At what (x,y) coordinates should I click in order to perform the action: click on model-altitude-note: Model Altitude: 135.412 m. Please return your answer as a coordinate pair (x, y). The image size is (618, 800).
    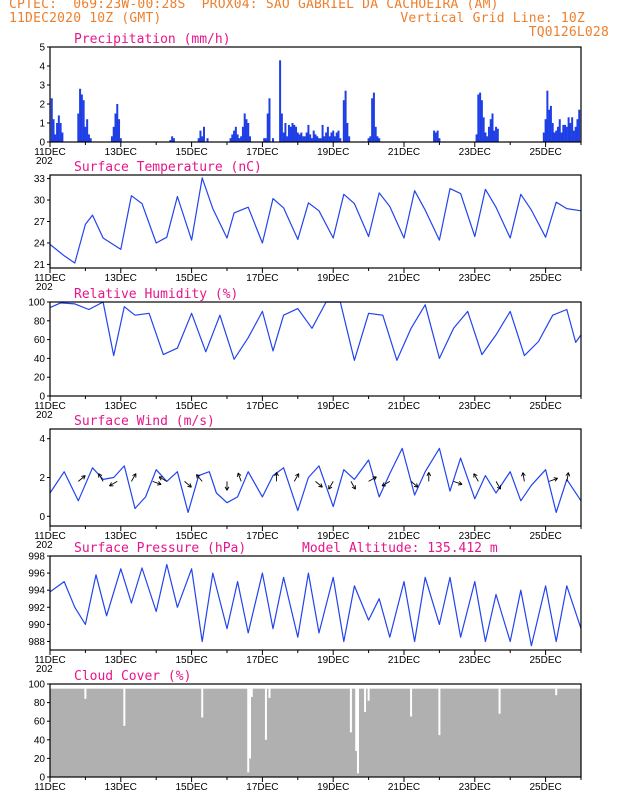
    Looking at the image, I should click on (400, 548).